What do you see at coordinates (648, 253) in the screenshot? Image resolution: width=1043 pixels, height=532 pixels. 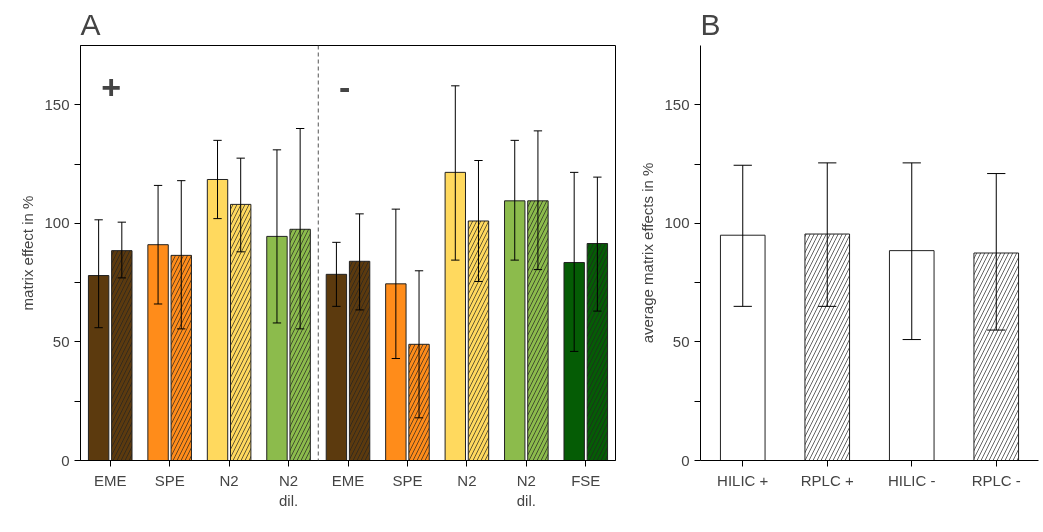 I see `y-axis-title: average matrix effects in %` at bounding box center [648, 253].